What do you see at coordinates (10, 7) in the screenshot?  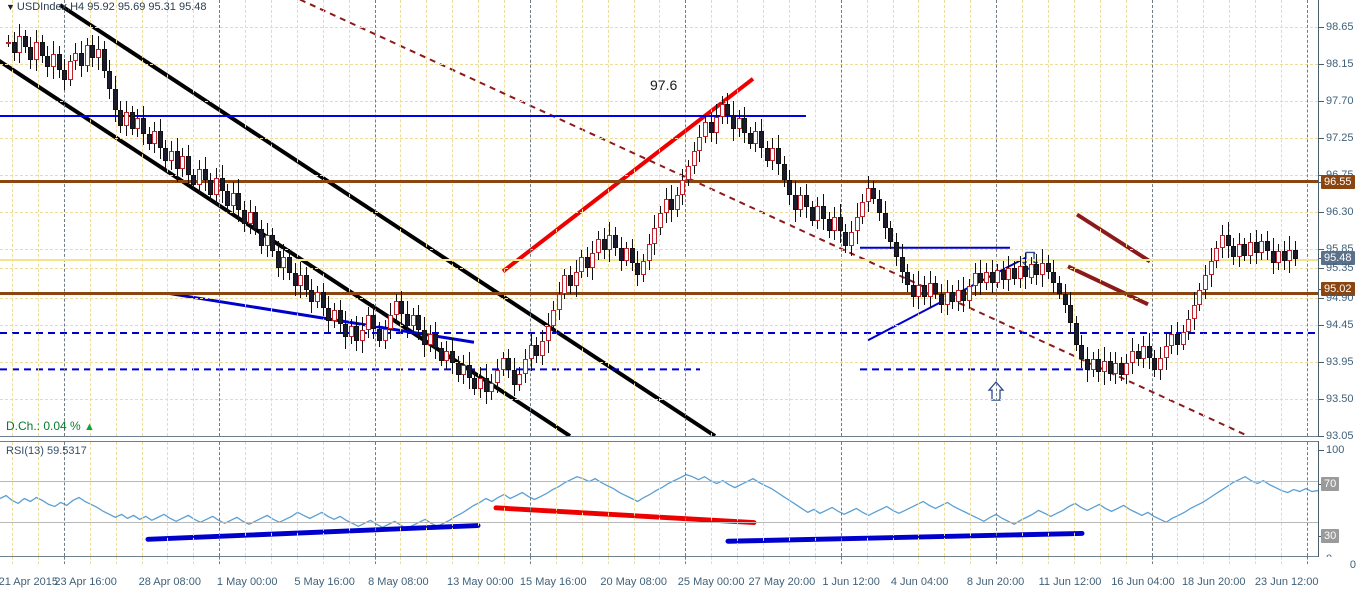 I see `chart-collapse-caret: ▼` at bounding box center [10, 7].